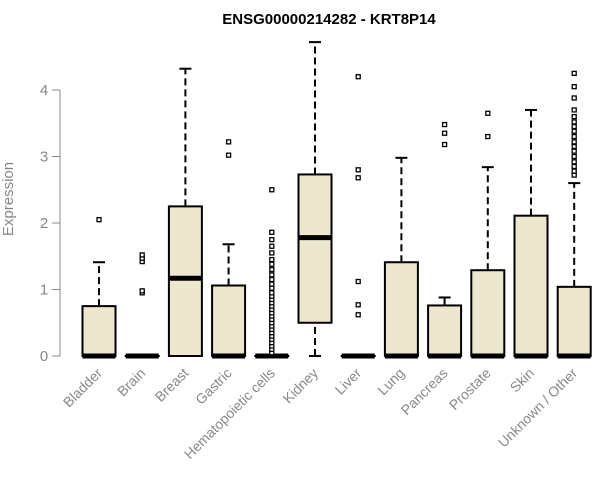 This screenshot has height=500, width=600. Describe the element at coordinates (390, 381) in the screenshot. I see `x-tick-label: Lung` at that location.